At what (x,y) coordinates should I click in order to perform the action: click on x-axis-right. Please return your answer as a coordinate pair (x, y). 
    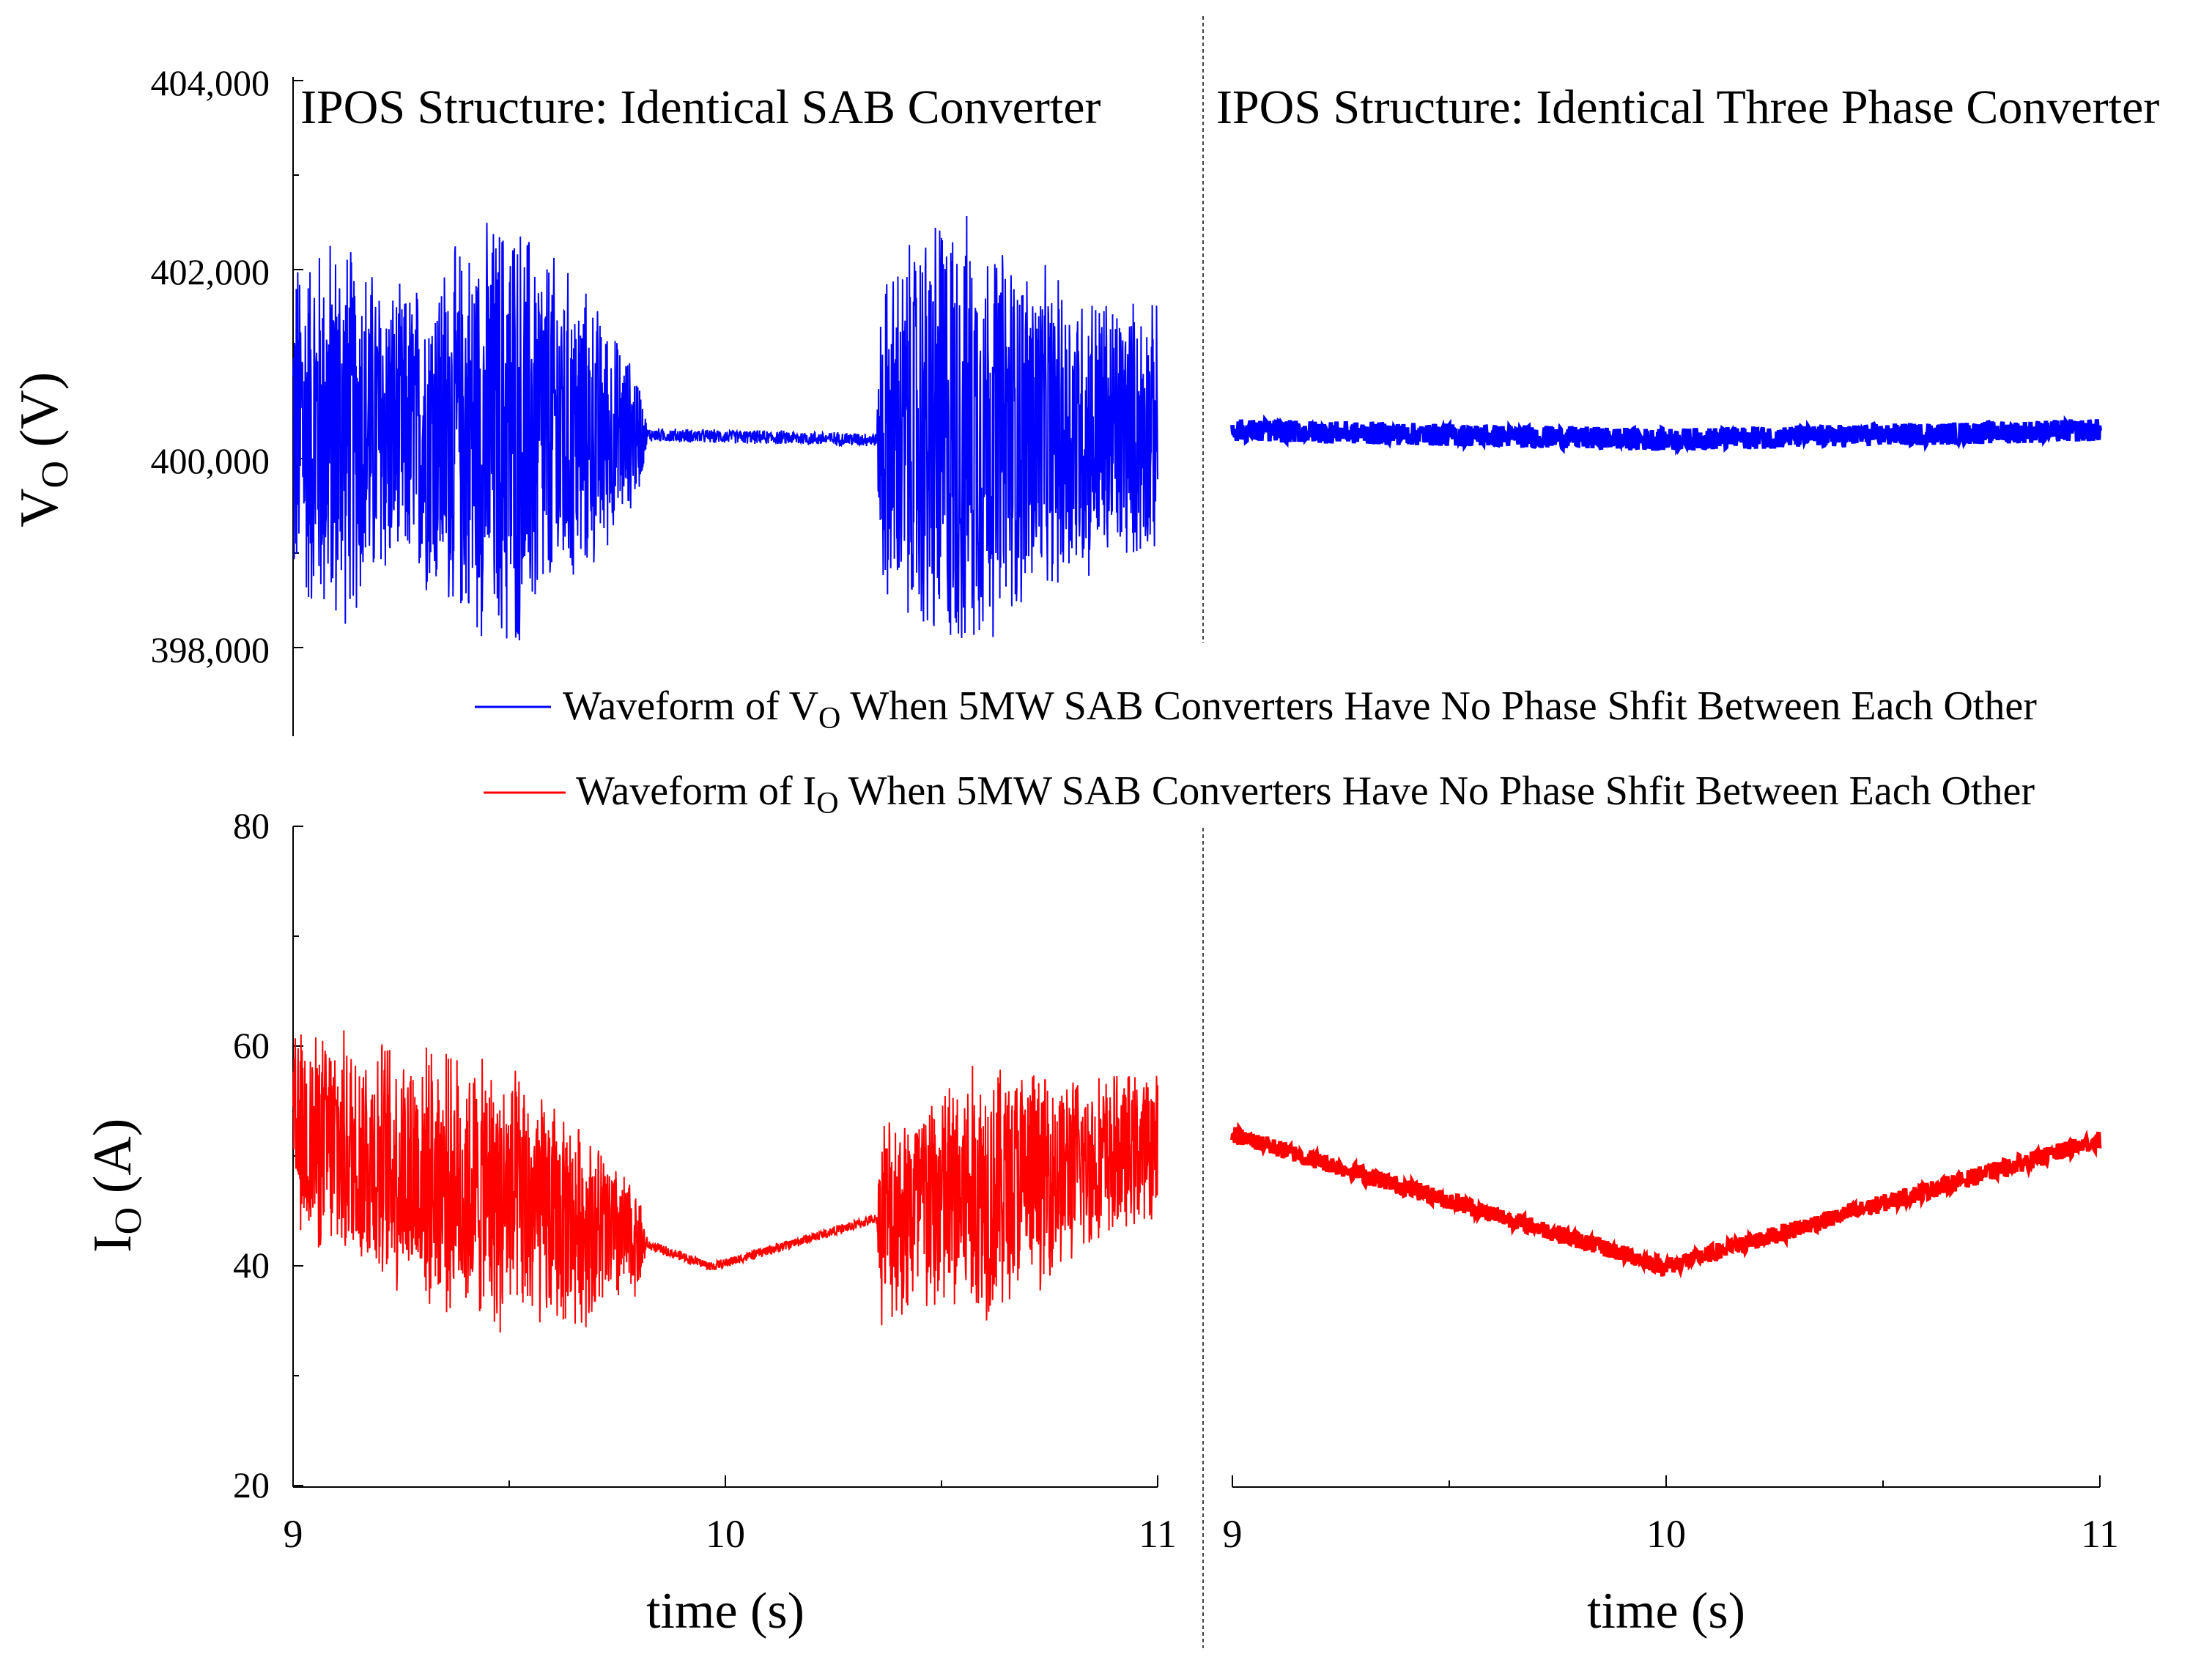
    Looking at the image, I should click on (1667, 1482).